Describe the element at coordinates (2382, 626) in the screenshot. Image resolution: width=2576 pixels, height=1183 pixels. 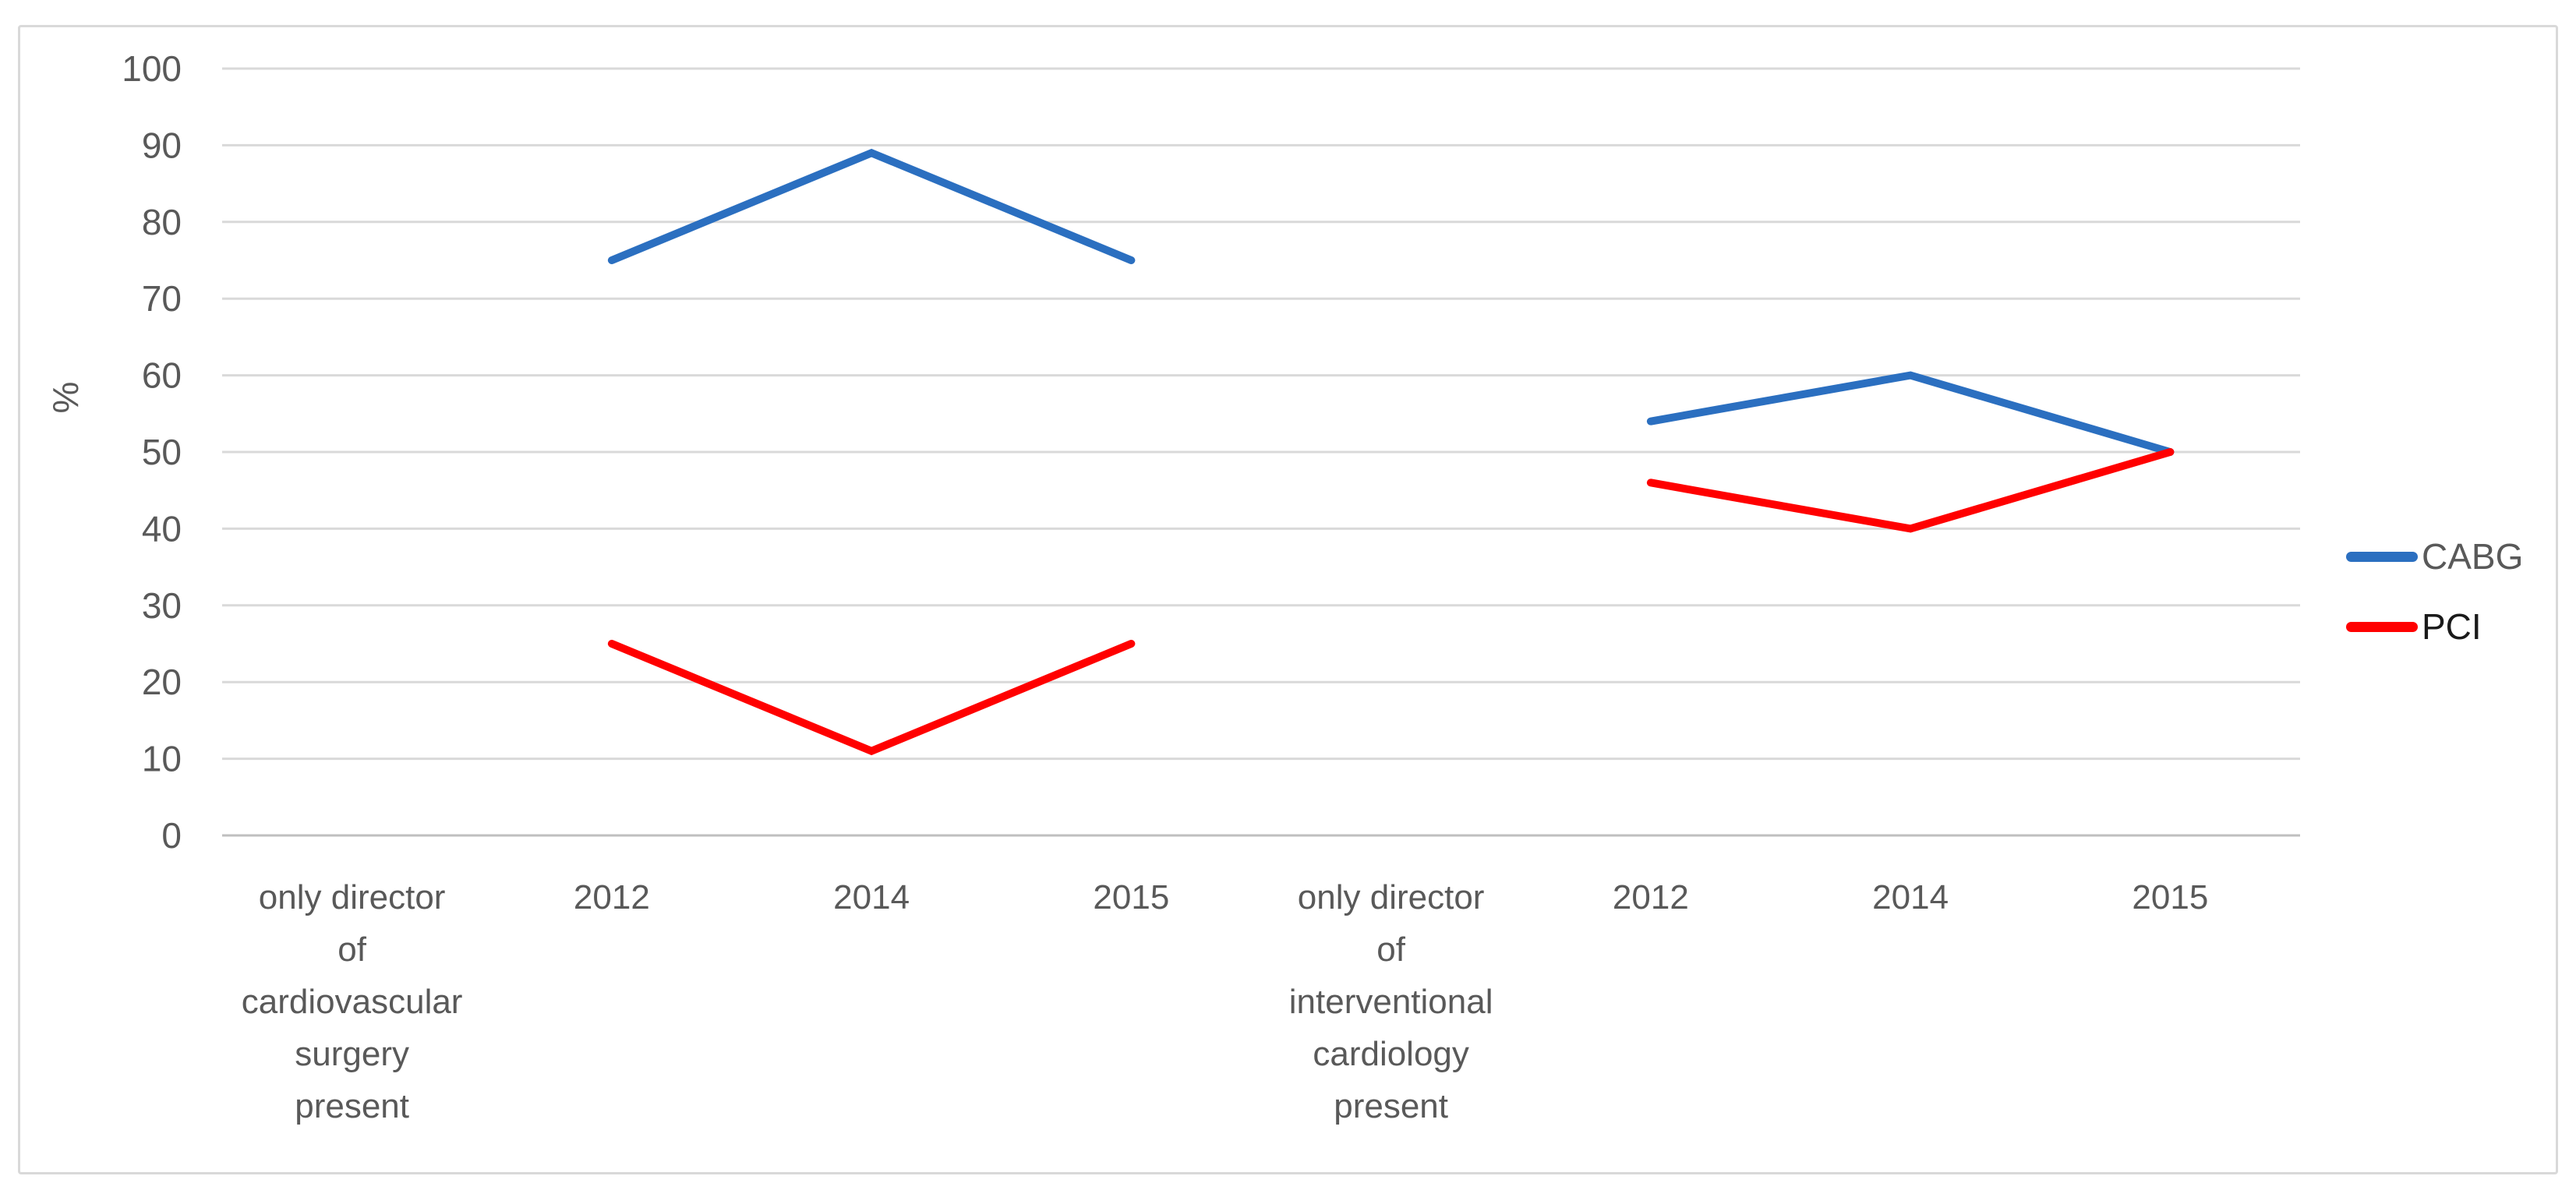
I see `pci-legend-swatch` at that location.